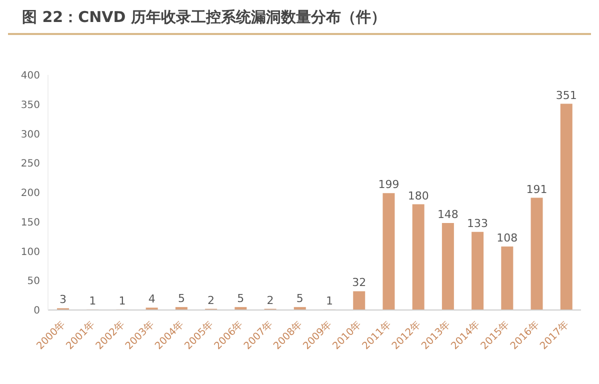  I want to click on y-tick-label: 300, so click(30, 134).